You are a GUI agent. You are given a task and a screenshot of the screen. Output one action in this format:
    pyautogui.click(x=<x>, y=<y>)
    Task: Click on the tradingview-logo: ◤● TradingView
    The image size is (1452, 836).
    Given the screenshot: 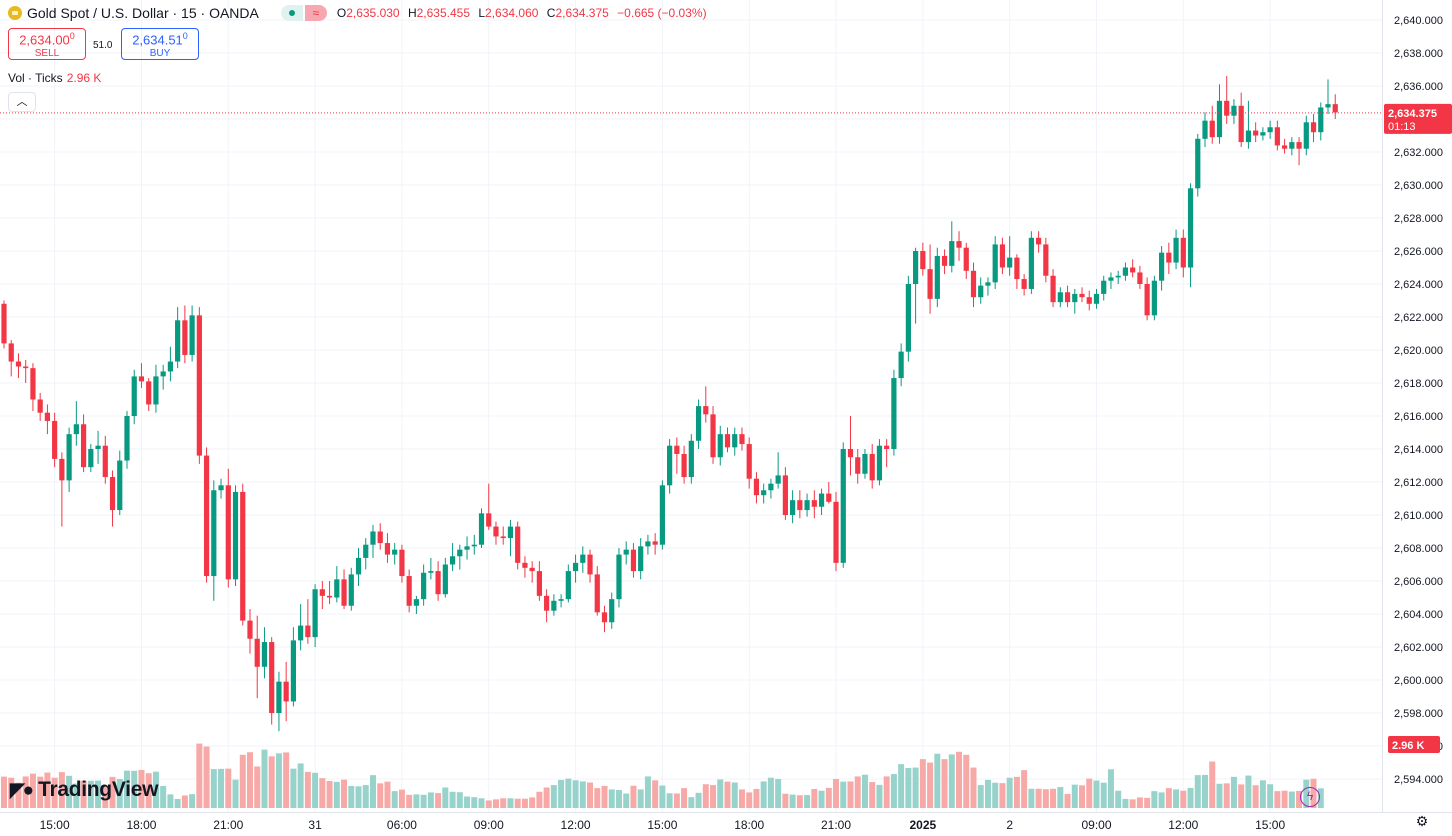 What is the action you would take?
    pyautogui.click(x=84, y=789)
    